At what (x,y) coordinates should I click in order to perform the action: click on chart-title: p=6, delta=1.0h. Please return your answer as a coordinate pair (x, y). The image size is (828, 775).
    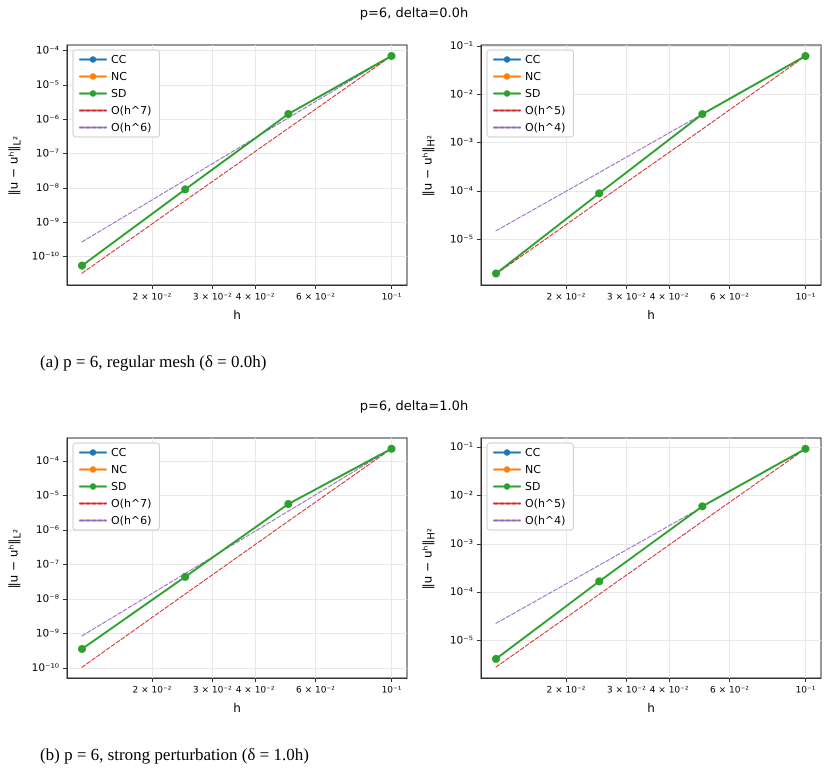
    Looking at the image, I should click on (414, 406).